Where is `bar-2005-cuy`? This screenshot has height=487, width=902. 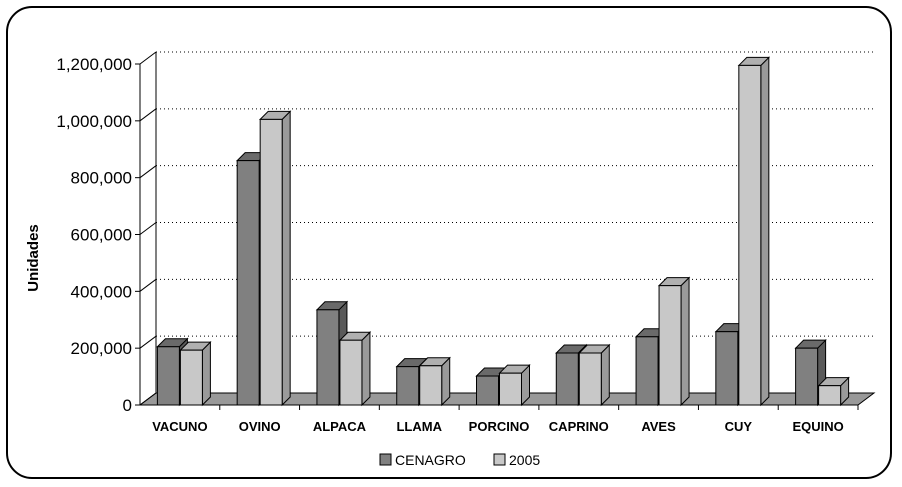
bar-2005-cuy is located at coordinates (750, 235).